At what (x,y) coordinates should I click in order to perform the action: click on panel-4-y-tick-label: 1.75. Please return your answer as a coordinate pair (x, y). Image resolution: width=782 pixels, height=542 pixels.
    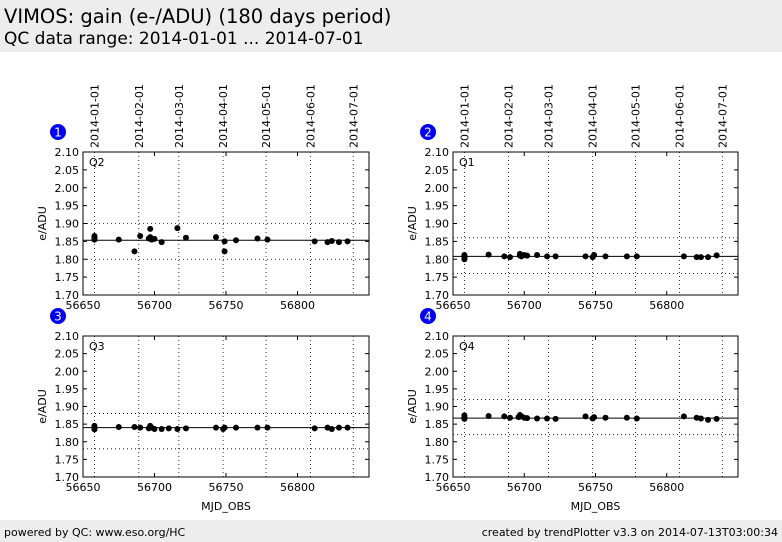
    Looking at the image, I should click on (437, 459).